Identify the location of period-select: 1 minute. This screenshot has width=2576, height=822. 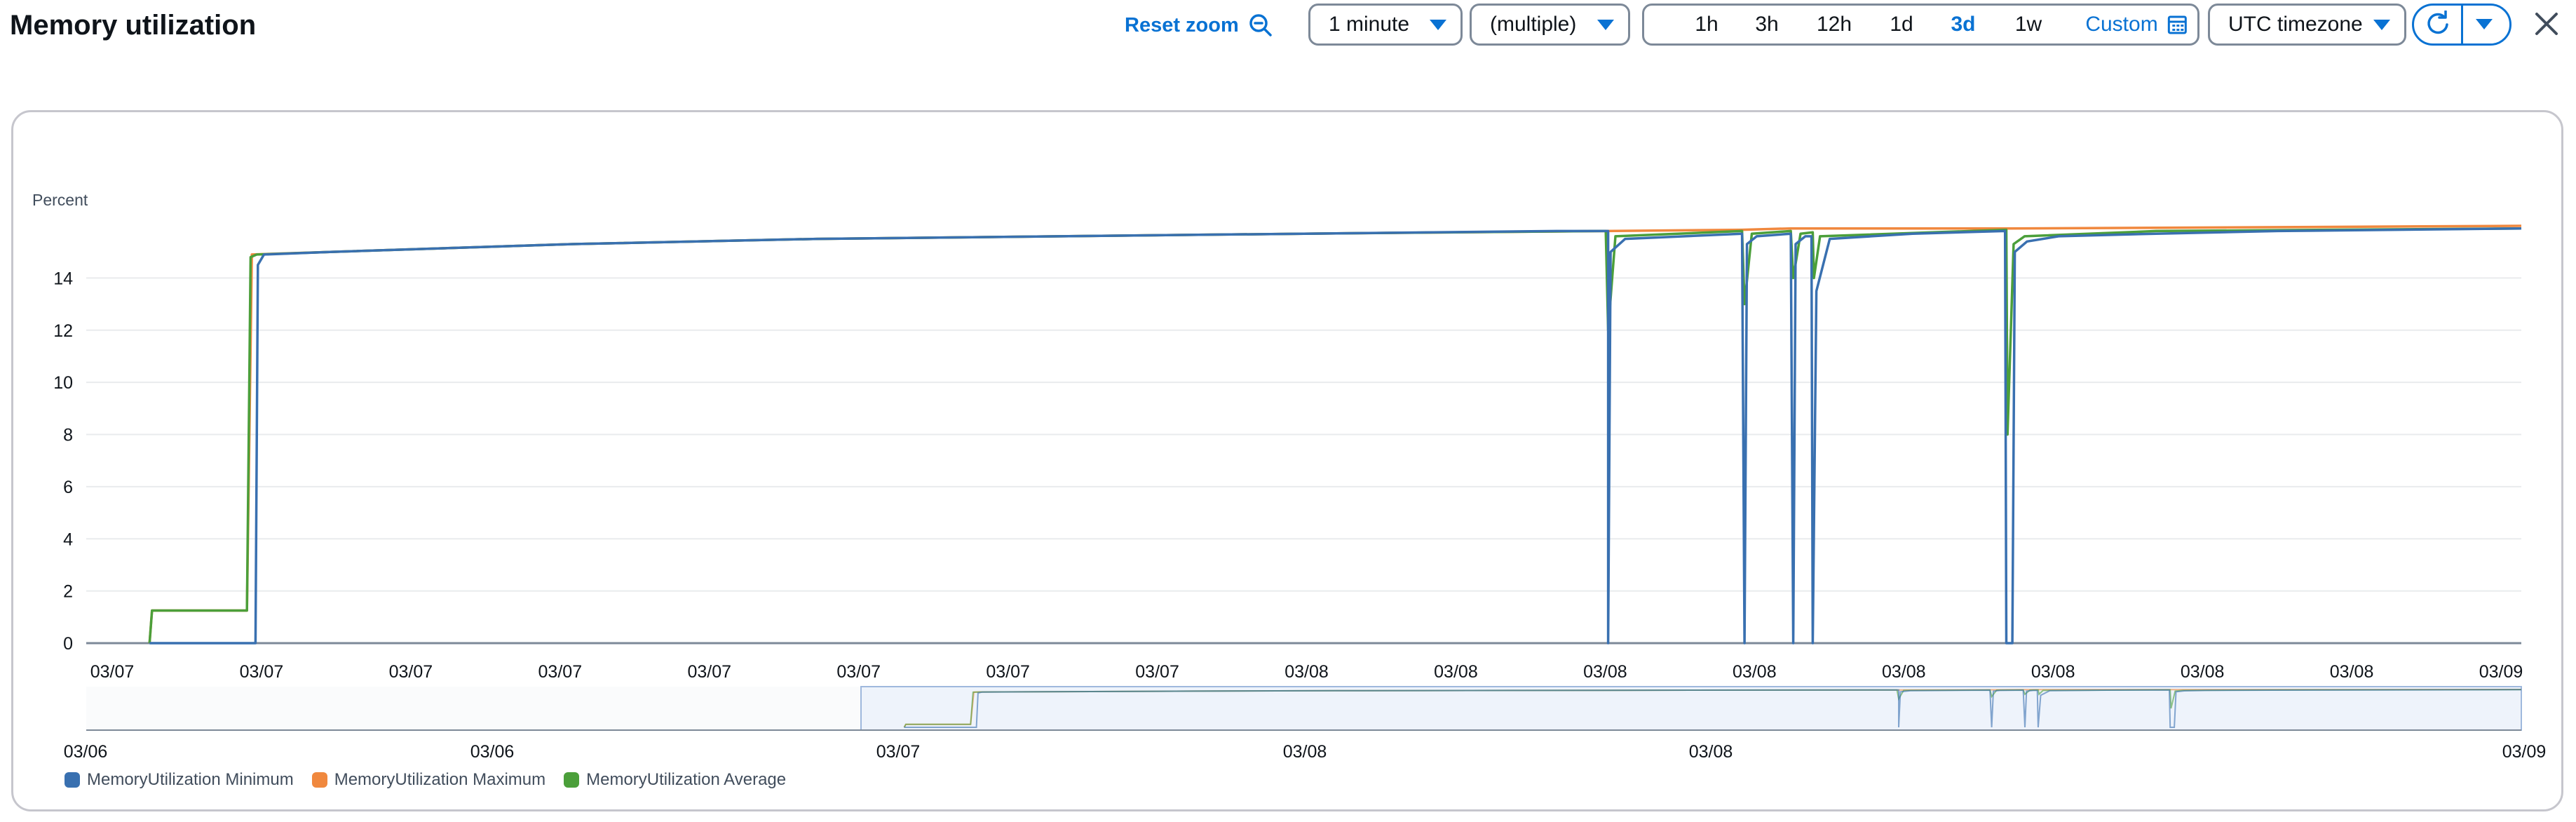
(1385, 25).